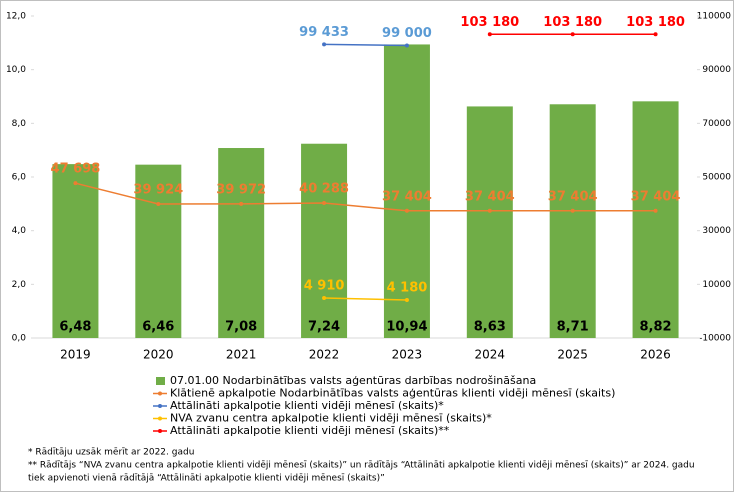 The image size is (734, 492). What do you see at coordinates (407, 287) in the screenshot?
I see `line-value-label: 4 180` at bounding box center [407, 287].